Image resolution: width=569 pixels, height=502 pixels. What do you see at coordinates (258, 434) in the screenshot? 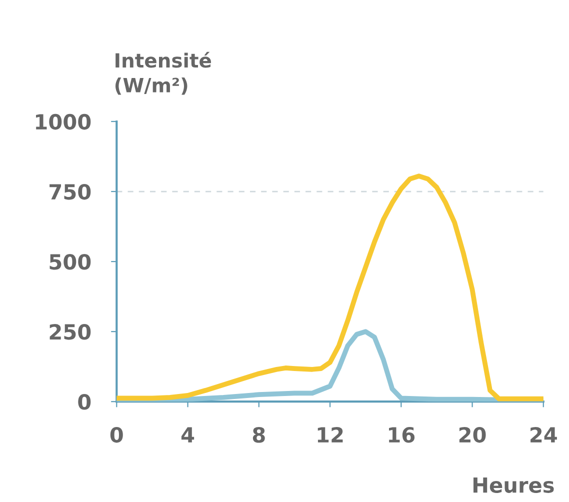
I see `x-tick-label: 8` at bounding box center [258, 434].